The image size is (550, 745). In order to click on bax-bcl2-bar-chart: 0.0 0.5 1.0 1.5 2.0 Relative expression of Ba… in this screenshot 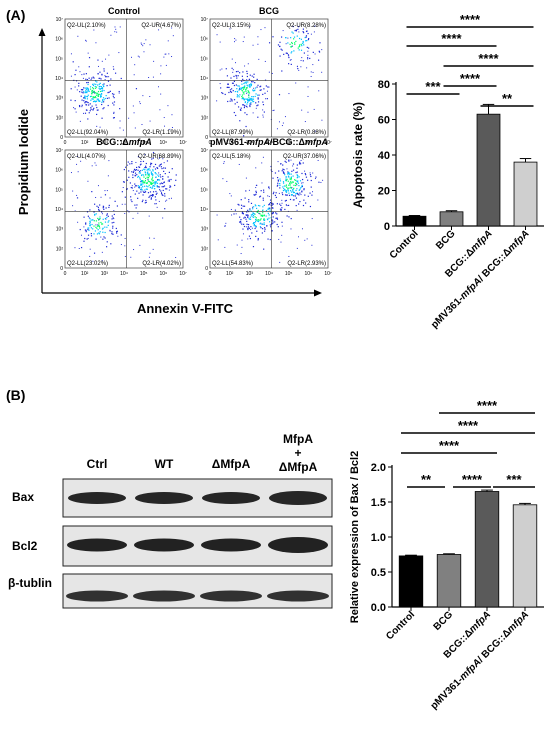, I will do `click(446, 555)`.